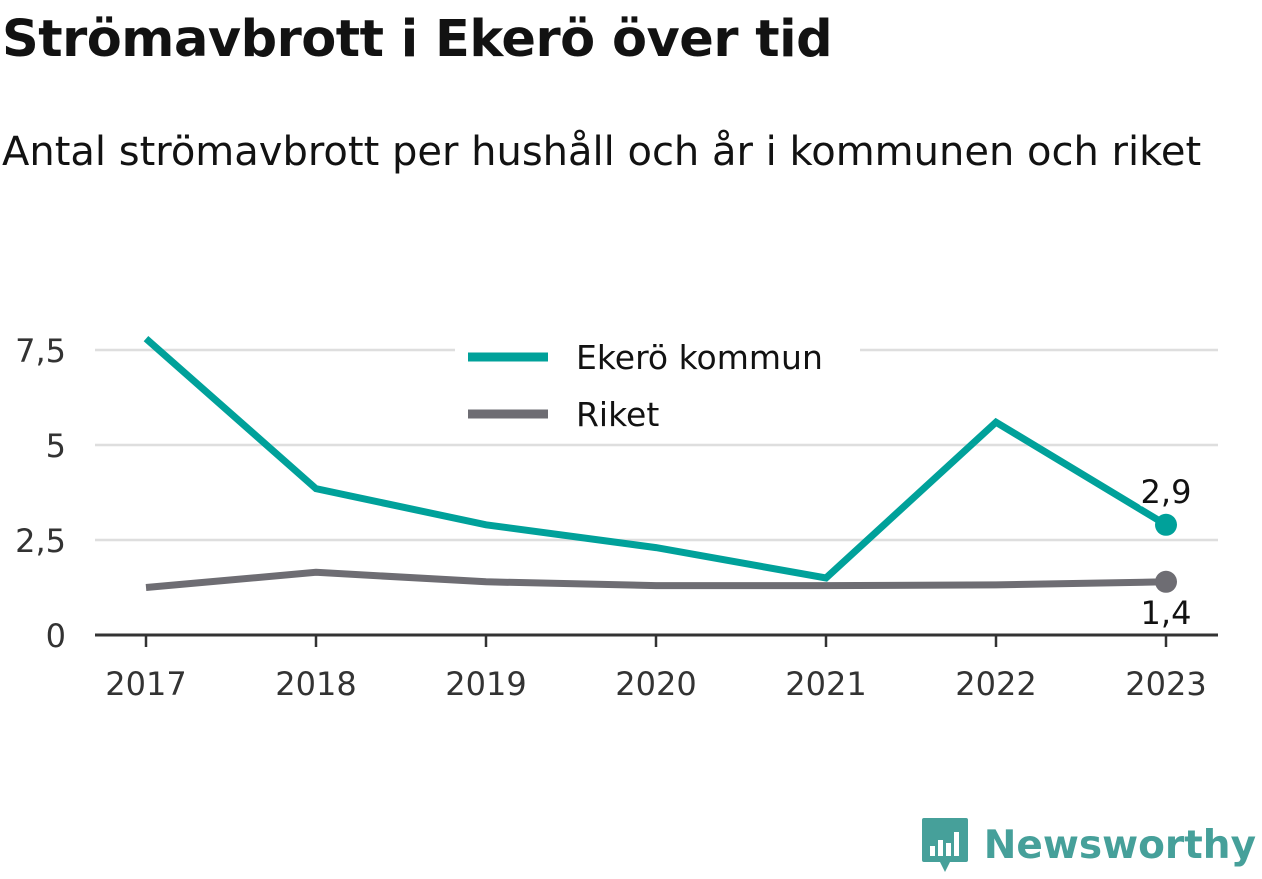  I want to click on y-tick-label: 2,5, so click(40, 541).